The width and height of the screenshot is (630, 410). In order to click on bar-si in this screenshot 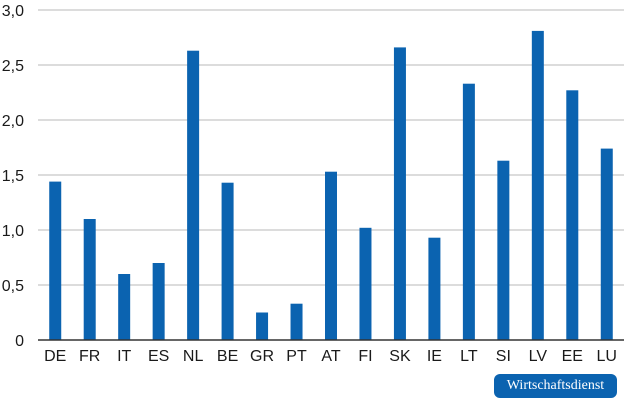, I will do `click(503, 250)`.